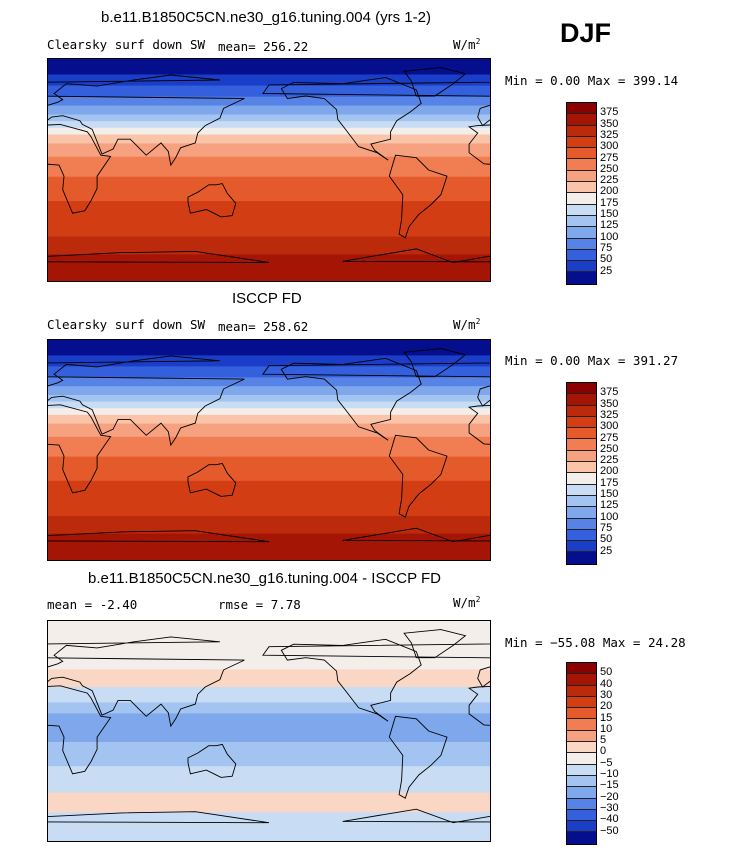  What do you see at coordinates (126, 324) in the screenshot?
I see `panel2-variable-label: Clearsky surf down SW` at bounding box center [126, 324].